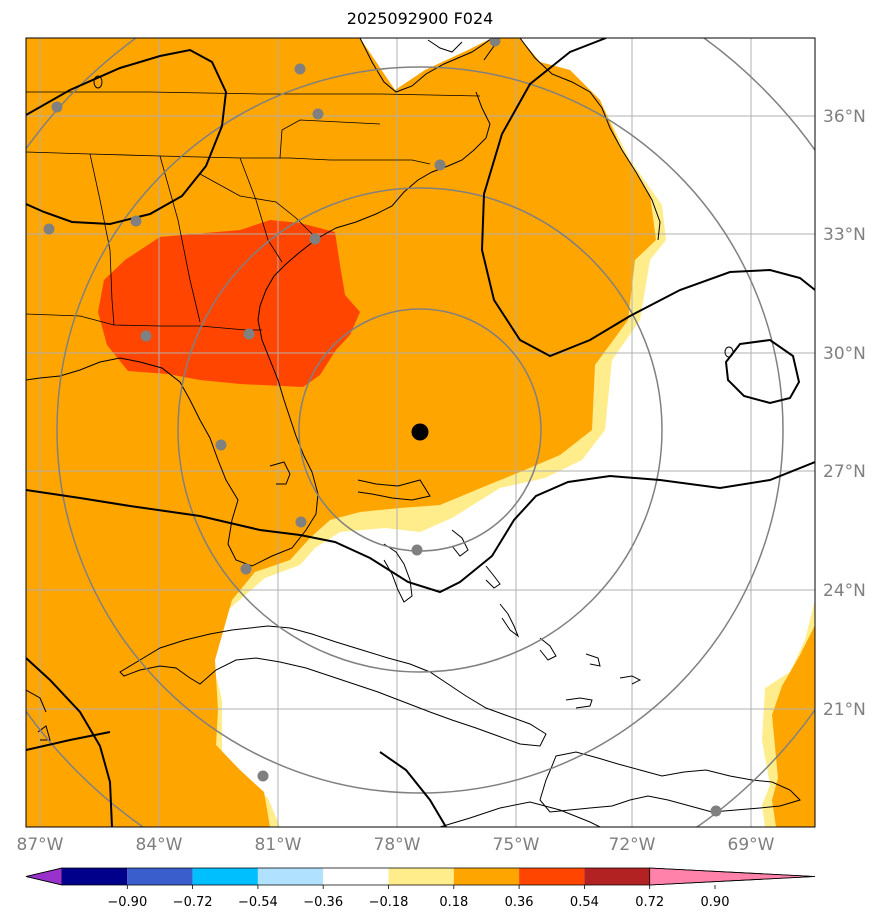 The width and height of the screenshot is (886, 924). I want to click on lat-label: 33°N, so click(844, 235).